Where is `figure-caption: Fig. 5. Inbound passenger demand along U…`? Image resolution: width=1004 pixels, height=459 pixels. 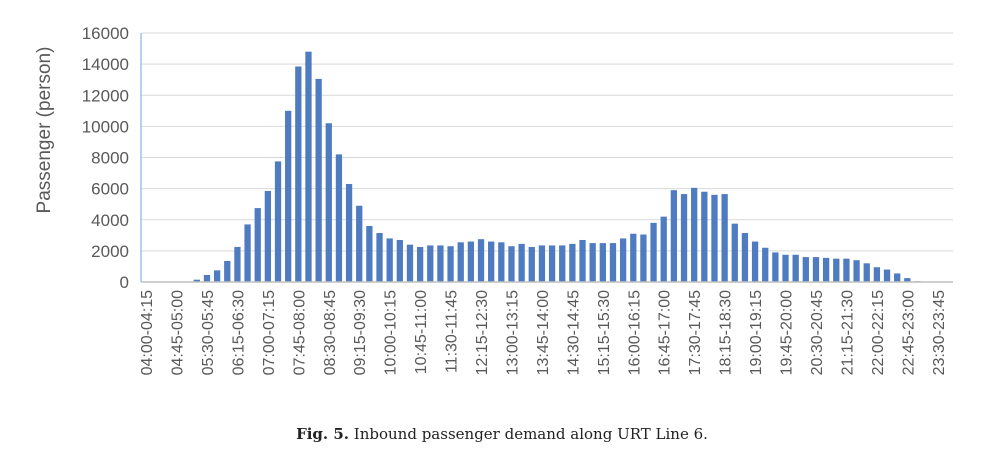
figure-caption: Fig. 5. Inbound passenger demand along U… is located at coordinates (502, 434).